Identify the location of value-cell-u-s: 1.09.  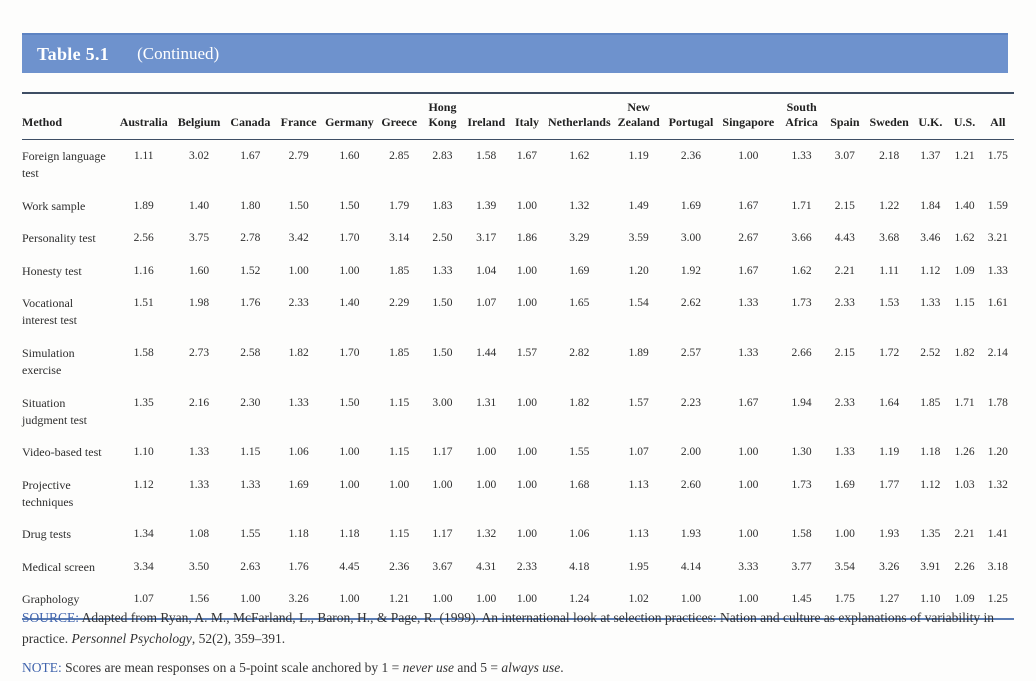
(964, 601).